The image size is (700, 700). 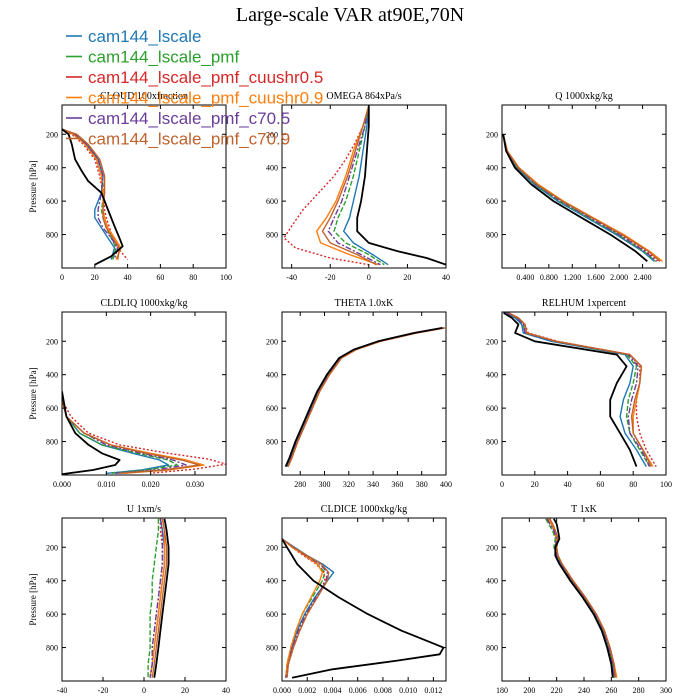 What do you see at coordinates (189, 118) in the screenshot?
I see `legend-label: cam144_lscale_pmf_c70.5` at bounding box center [189, 118].